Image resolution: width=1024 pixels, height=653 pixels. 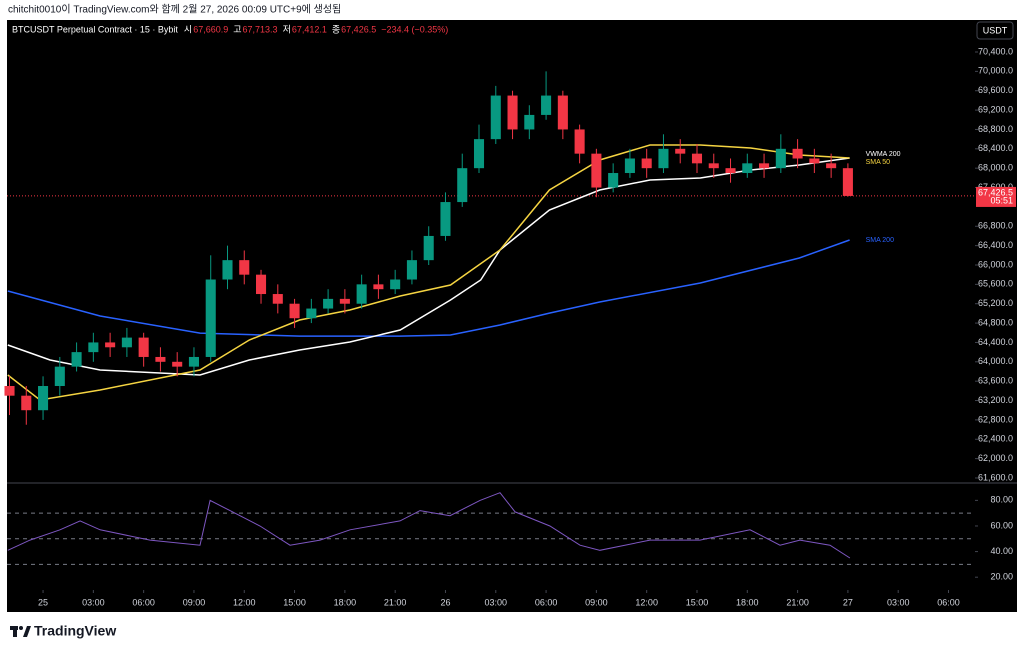 I want to click on y-tick-label: 62,000.0, so click(x=995, y=458).